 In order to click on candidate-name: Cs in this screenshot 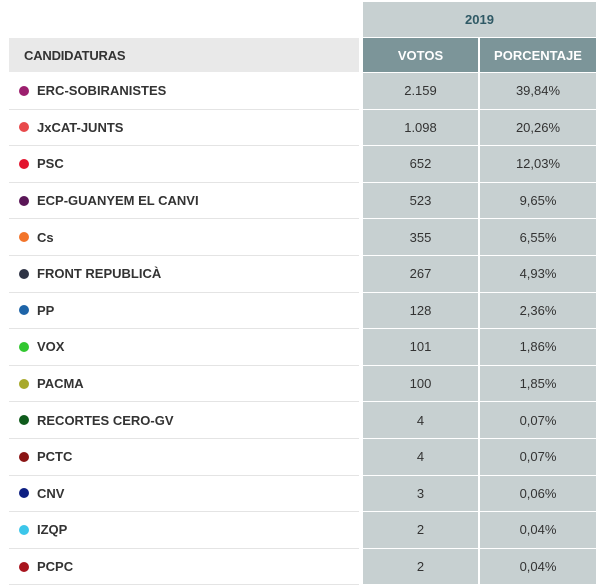, I will do `click(45, 237)`.